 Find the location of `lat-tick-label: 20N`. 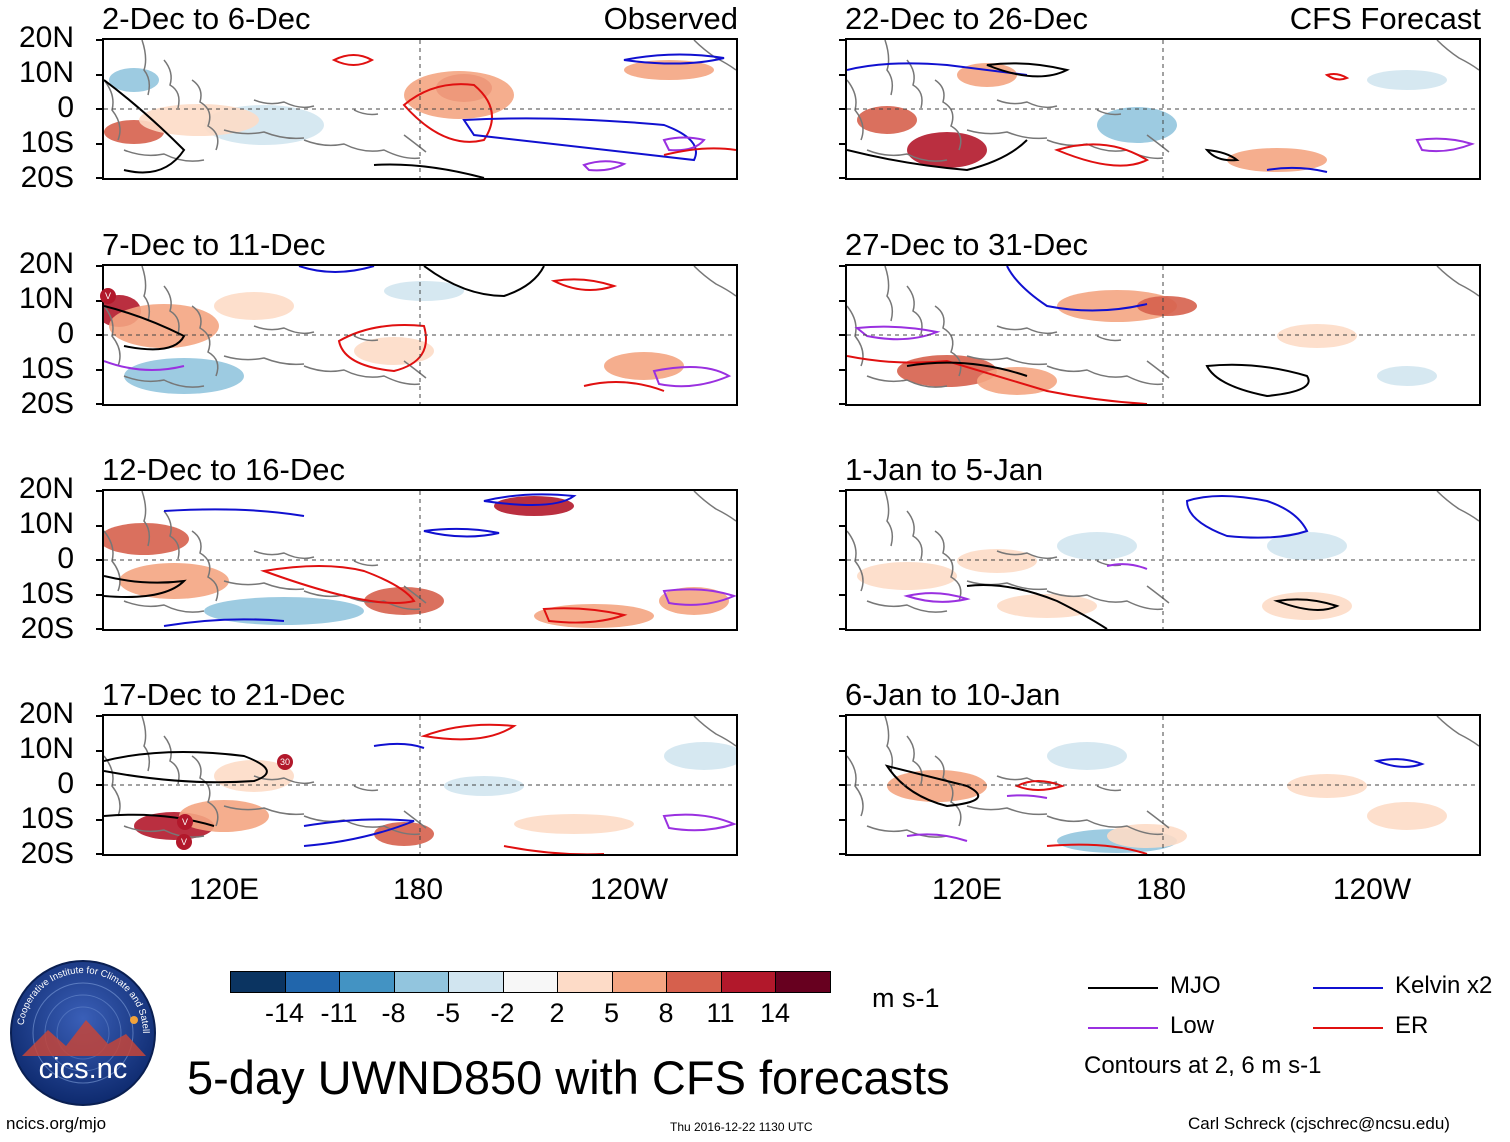

lat-tick-label: 20N is located at coordinates (46, 713).